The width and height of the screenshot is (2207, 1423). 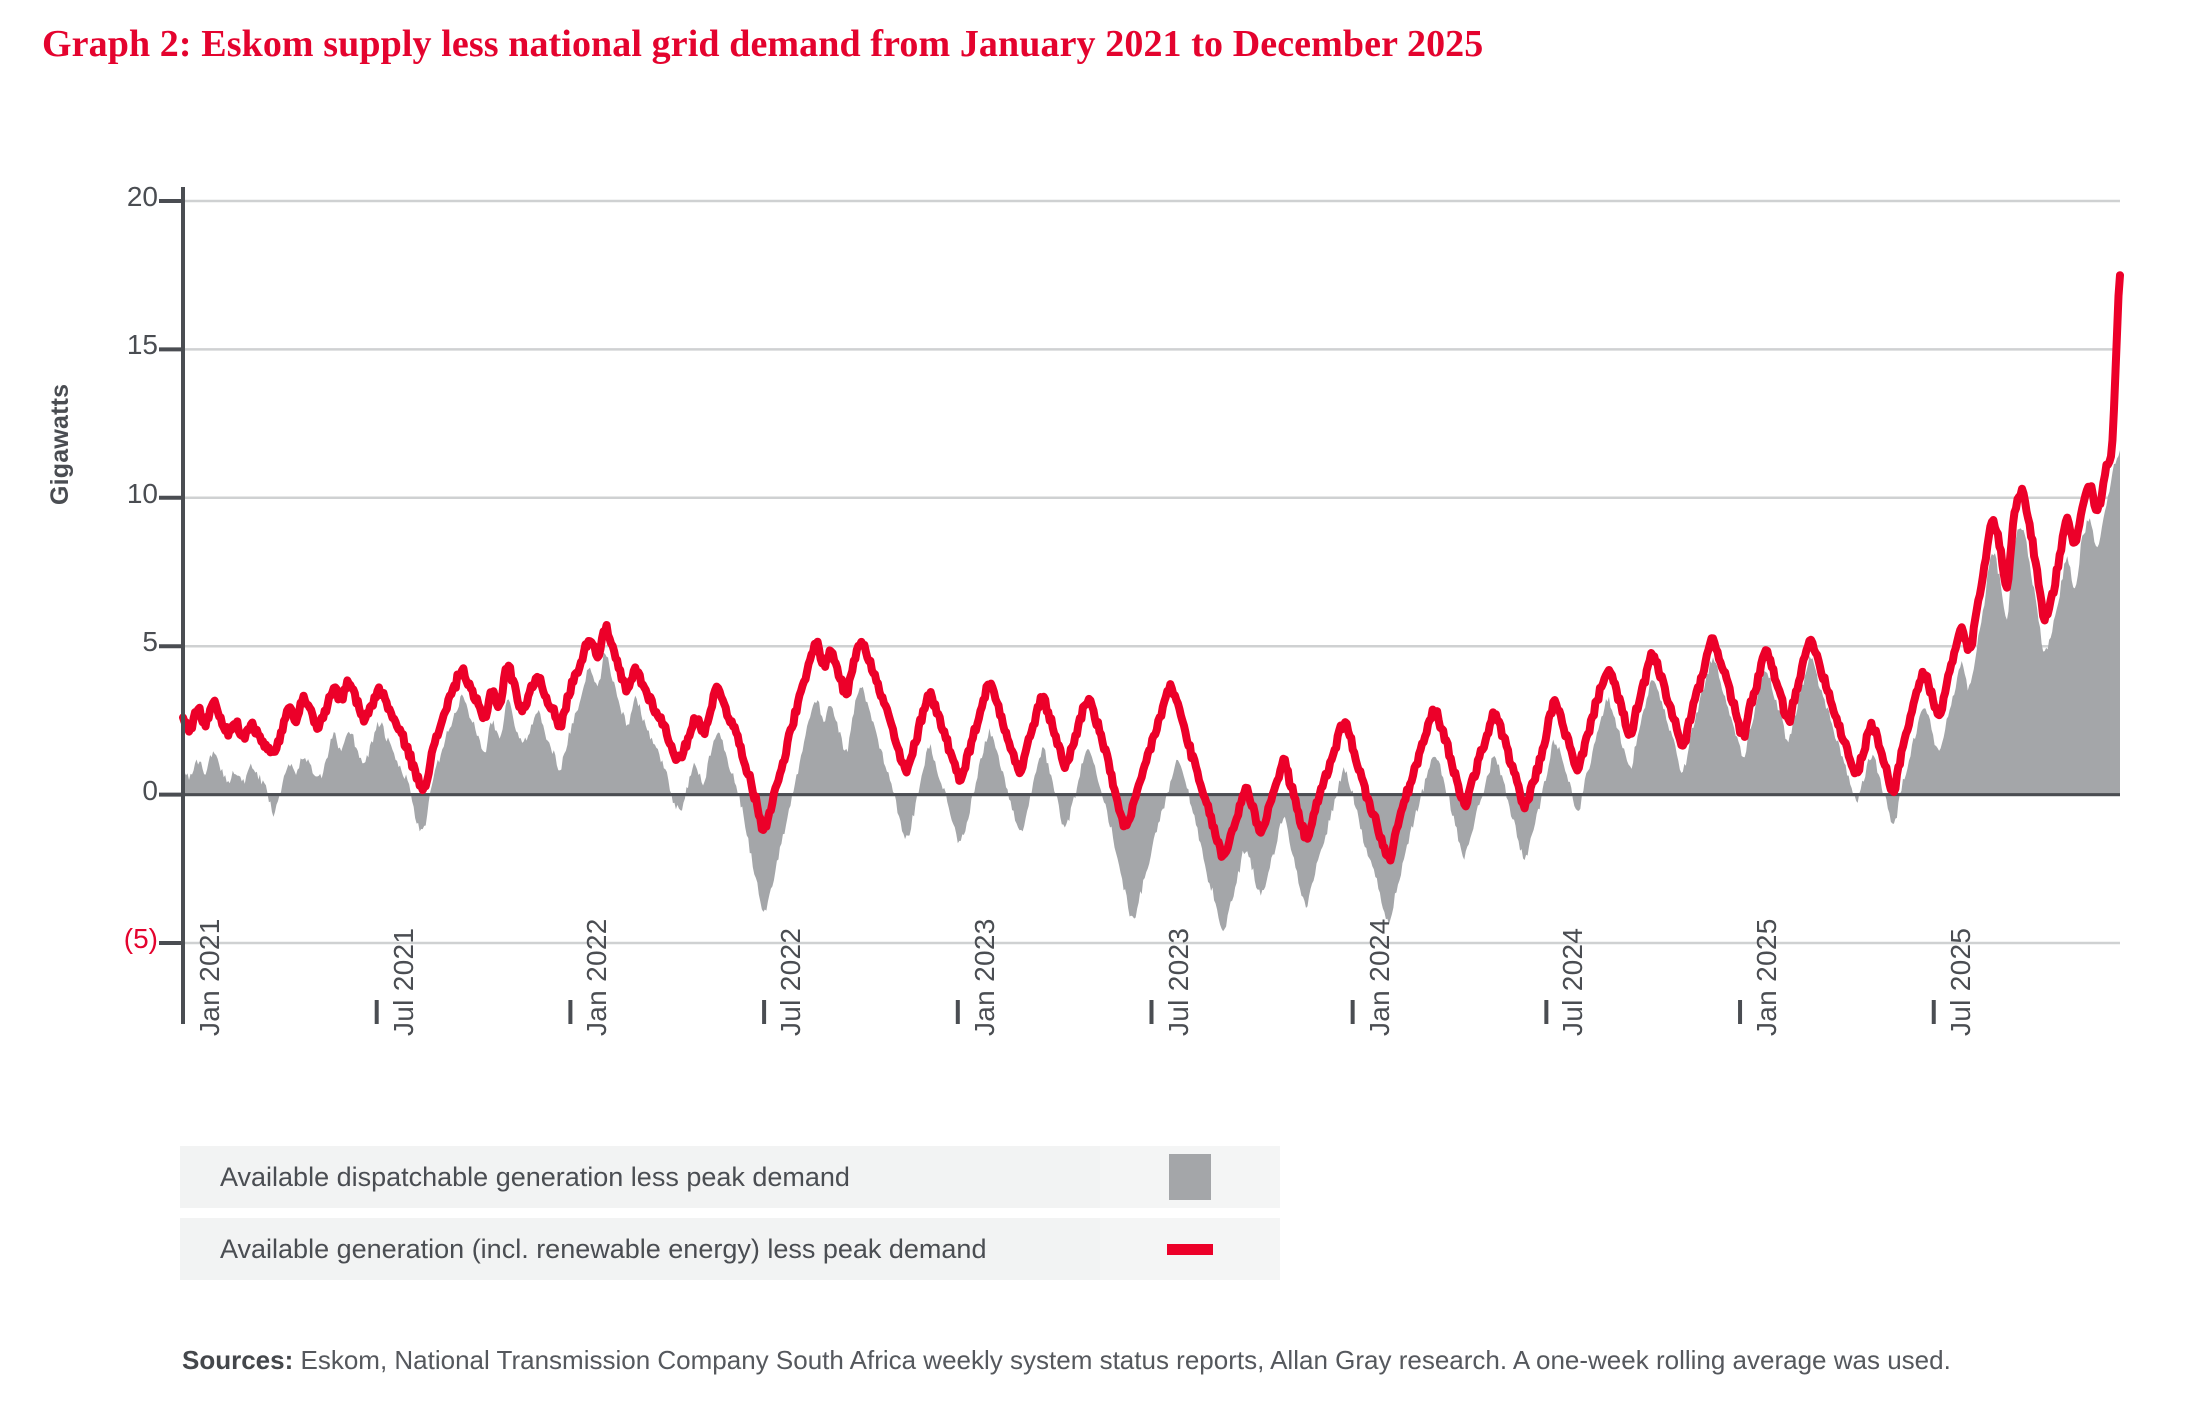 What do you see at coordinates (1178, 981) in the screenshot?
I see `x-tick-label: Jul 2023` at bounding box center [1178, 981].